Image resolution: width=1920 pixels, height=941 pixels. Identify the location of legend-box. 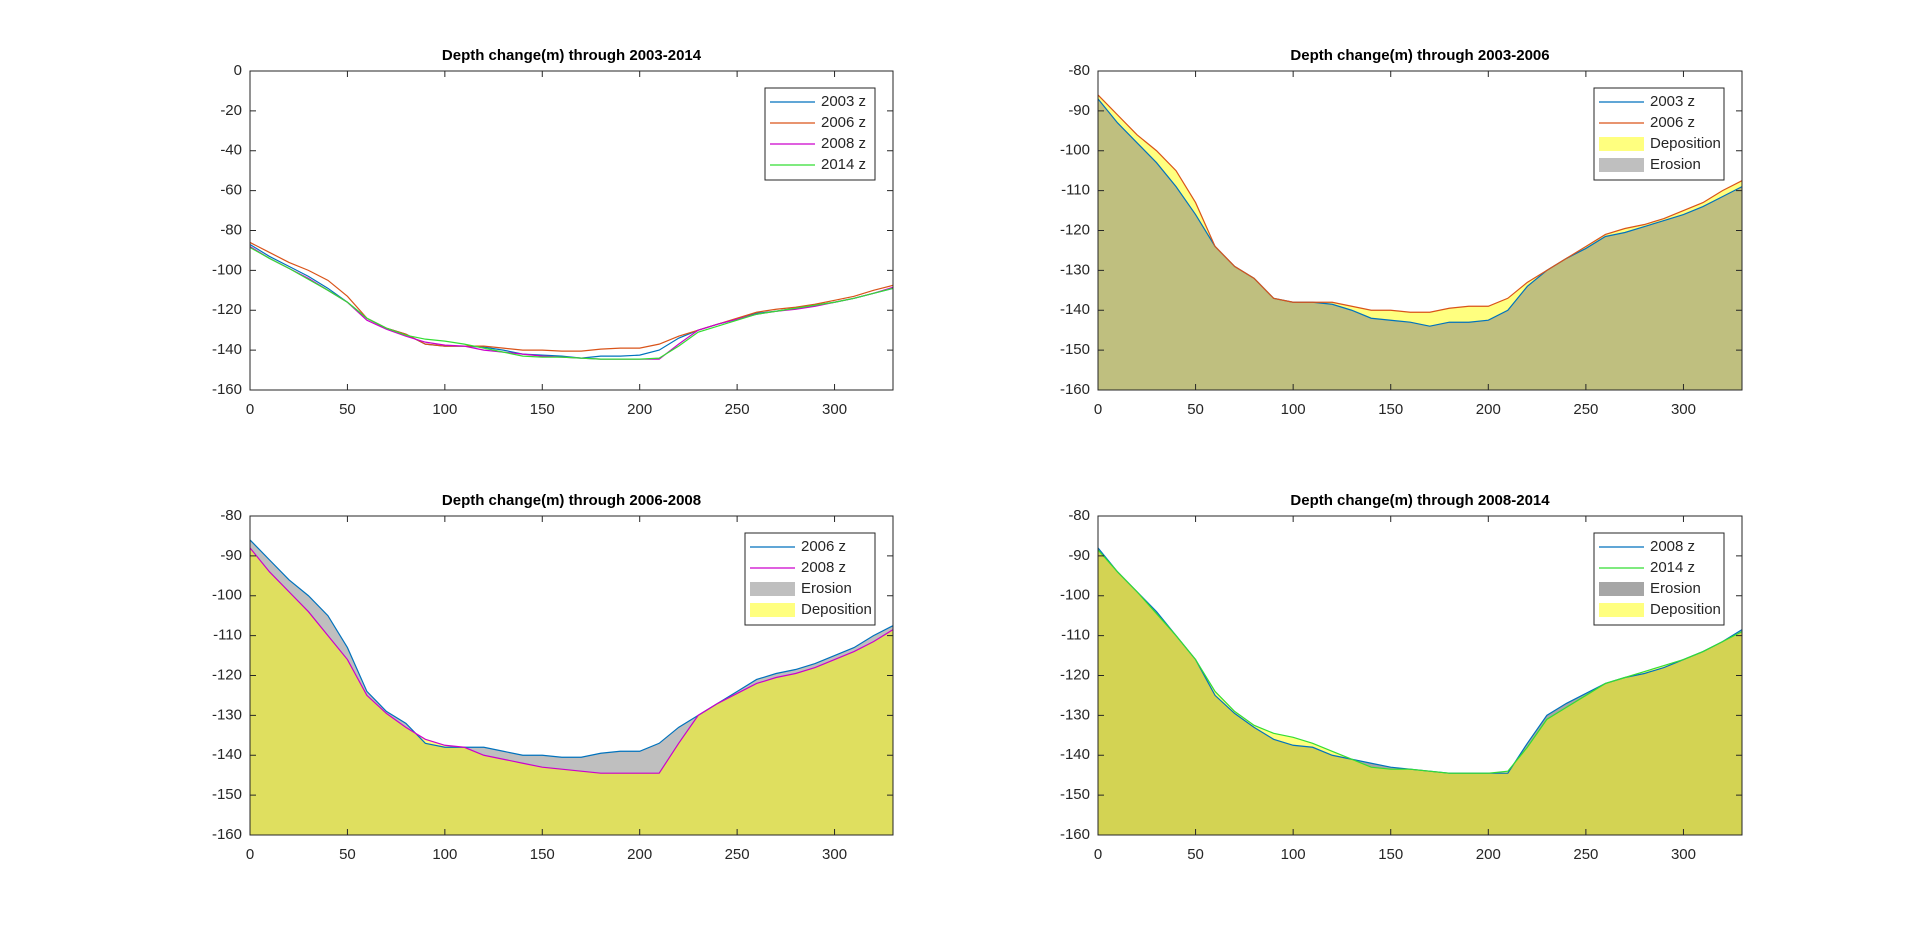
(810, 579).